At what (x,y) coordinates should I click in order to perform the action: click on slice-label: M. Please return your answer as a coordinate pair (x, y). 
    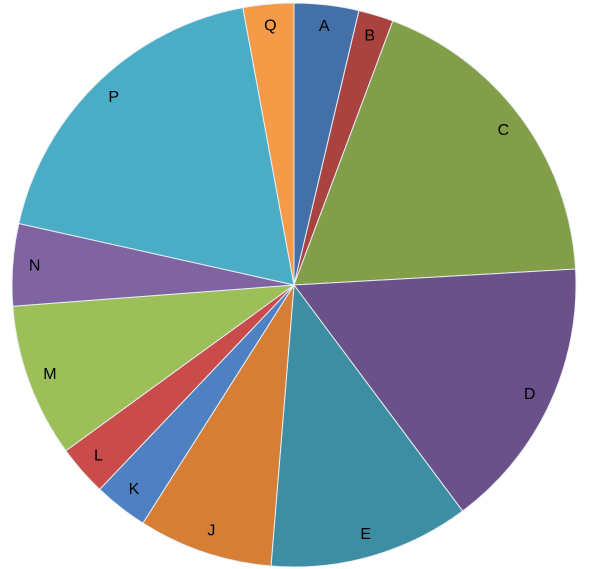
    Looking at the image, I should click on (49, 374).